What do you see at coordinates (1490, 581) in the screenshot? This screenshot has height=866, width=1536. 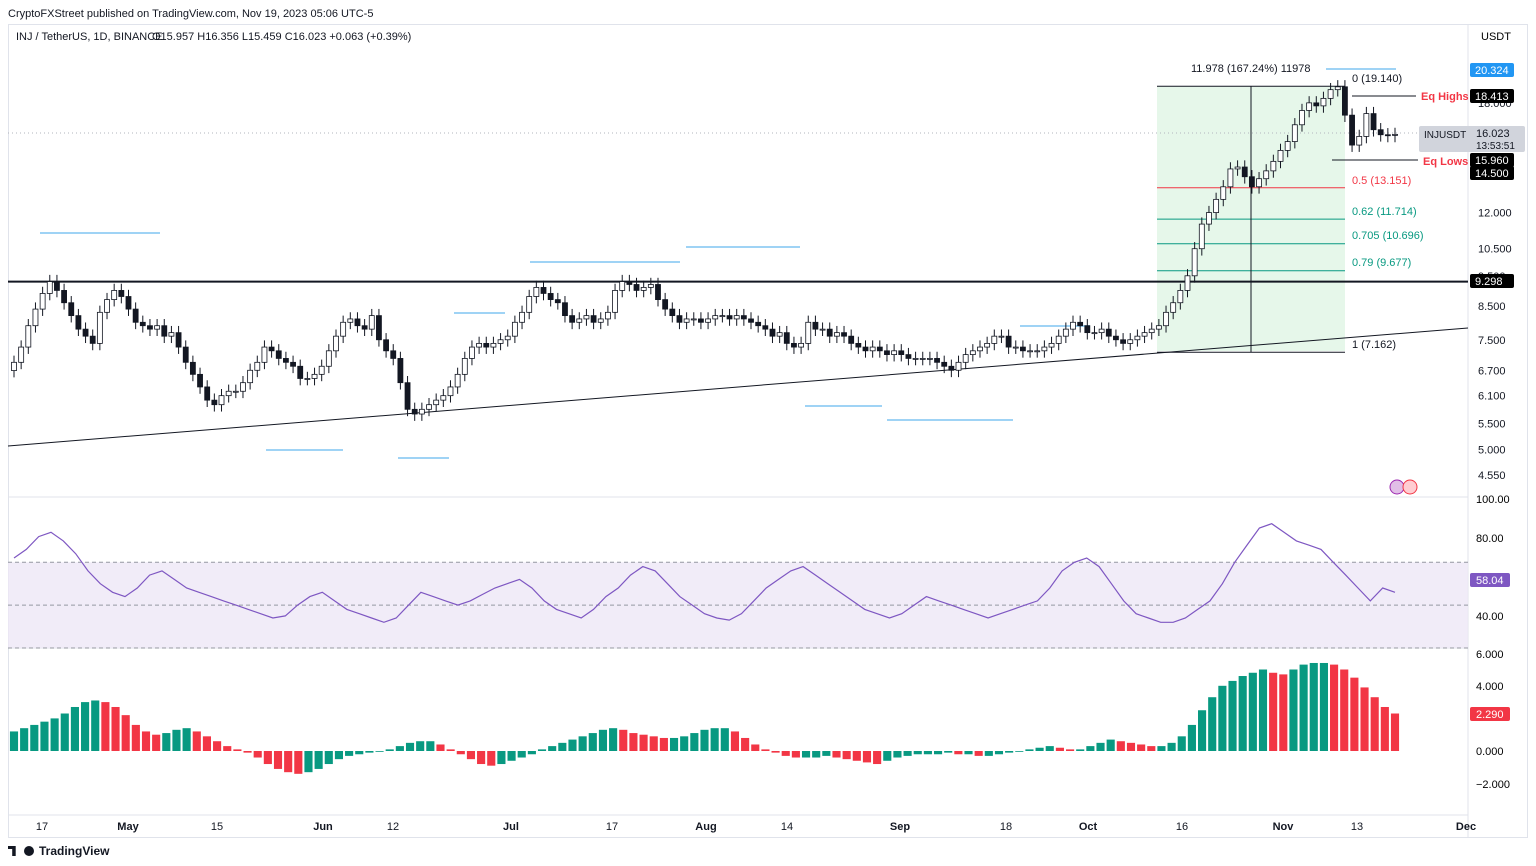 I see `rsi-value-text: 58.04` at bounding box center [1490, 581].